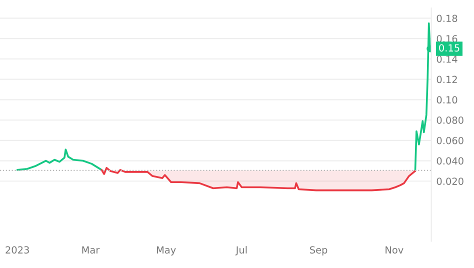 This screenshot has width=474, height=268. Describe the element at coordinates (450, 161) in the screenshot. I see `y-tick-label: 0.040` at that location.